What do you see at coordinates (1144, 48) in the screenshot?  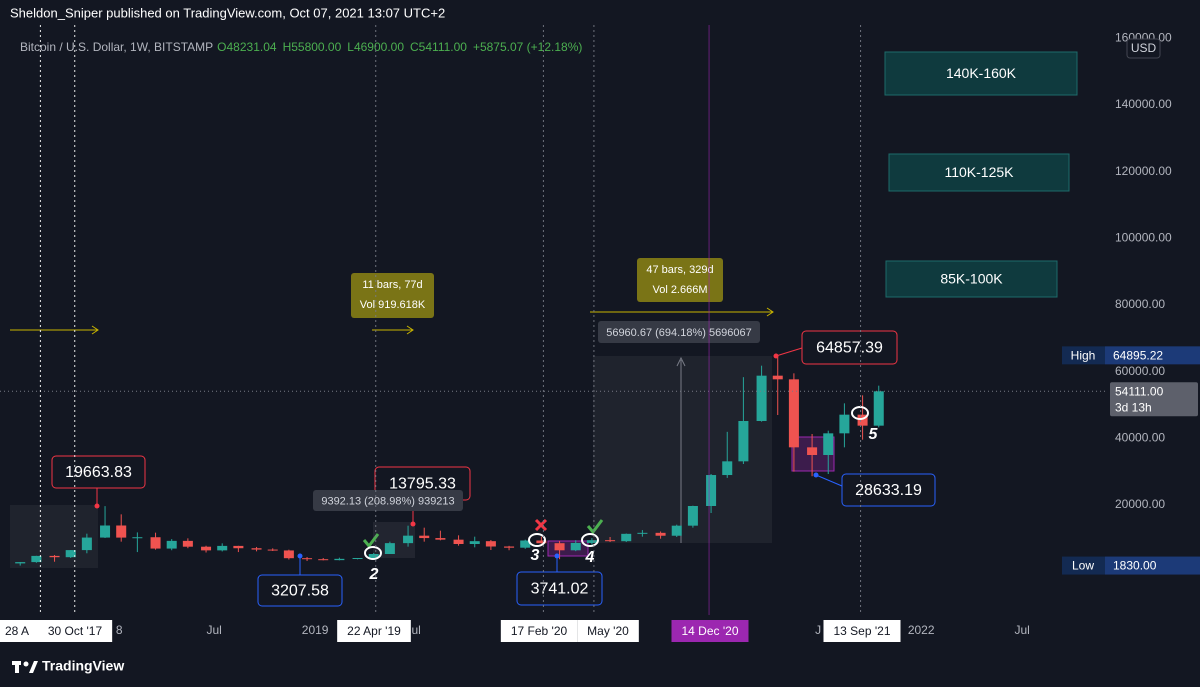 I see `currency-label: USD` at bounding box center [1144, 48].